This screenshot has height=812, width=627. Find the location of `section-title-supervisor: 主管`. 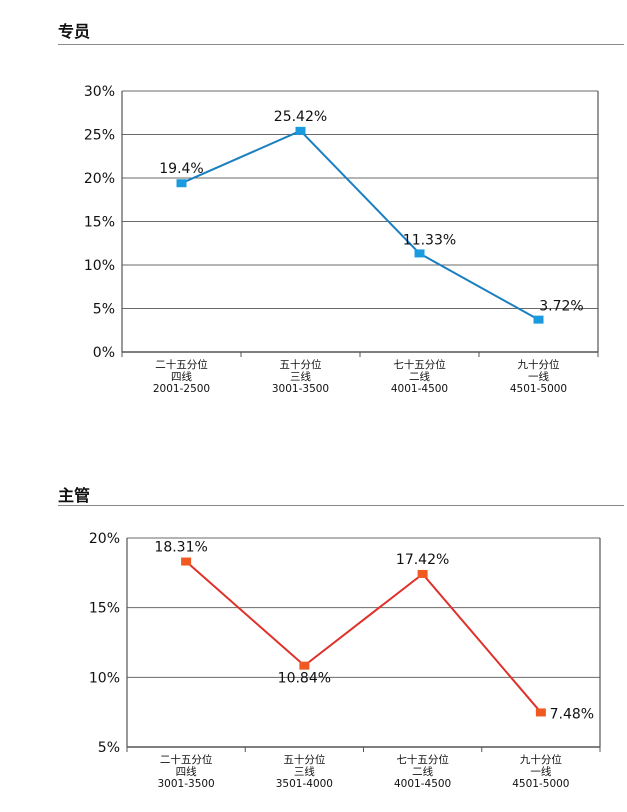

section-title-supervisor: 主管 is located at coordinates (74, 495).